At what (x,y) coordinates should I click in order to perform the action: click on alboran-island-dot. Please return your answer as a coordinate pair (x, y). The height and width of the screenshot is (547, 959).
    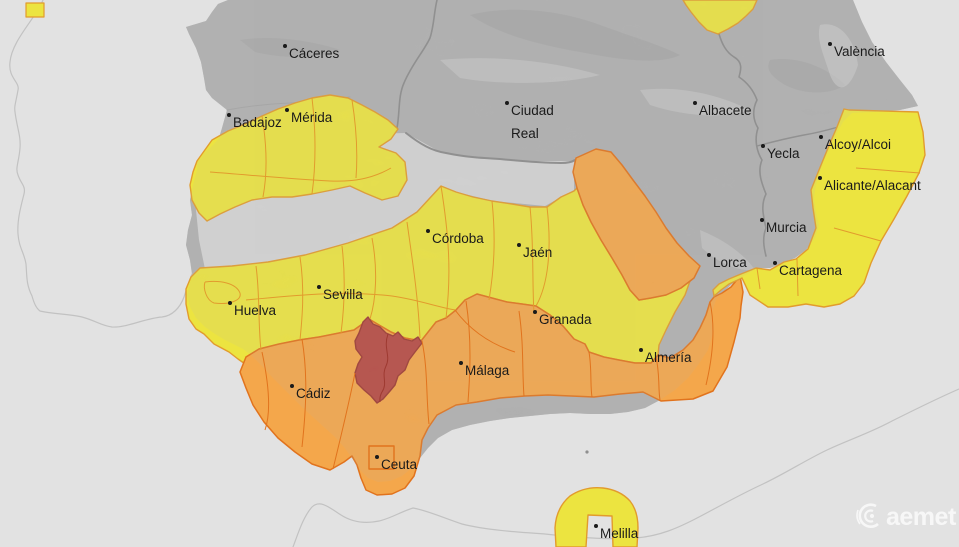
    Looking at the image, I should click on (587, 452).